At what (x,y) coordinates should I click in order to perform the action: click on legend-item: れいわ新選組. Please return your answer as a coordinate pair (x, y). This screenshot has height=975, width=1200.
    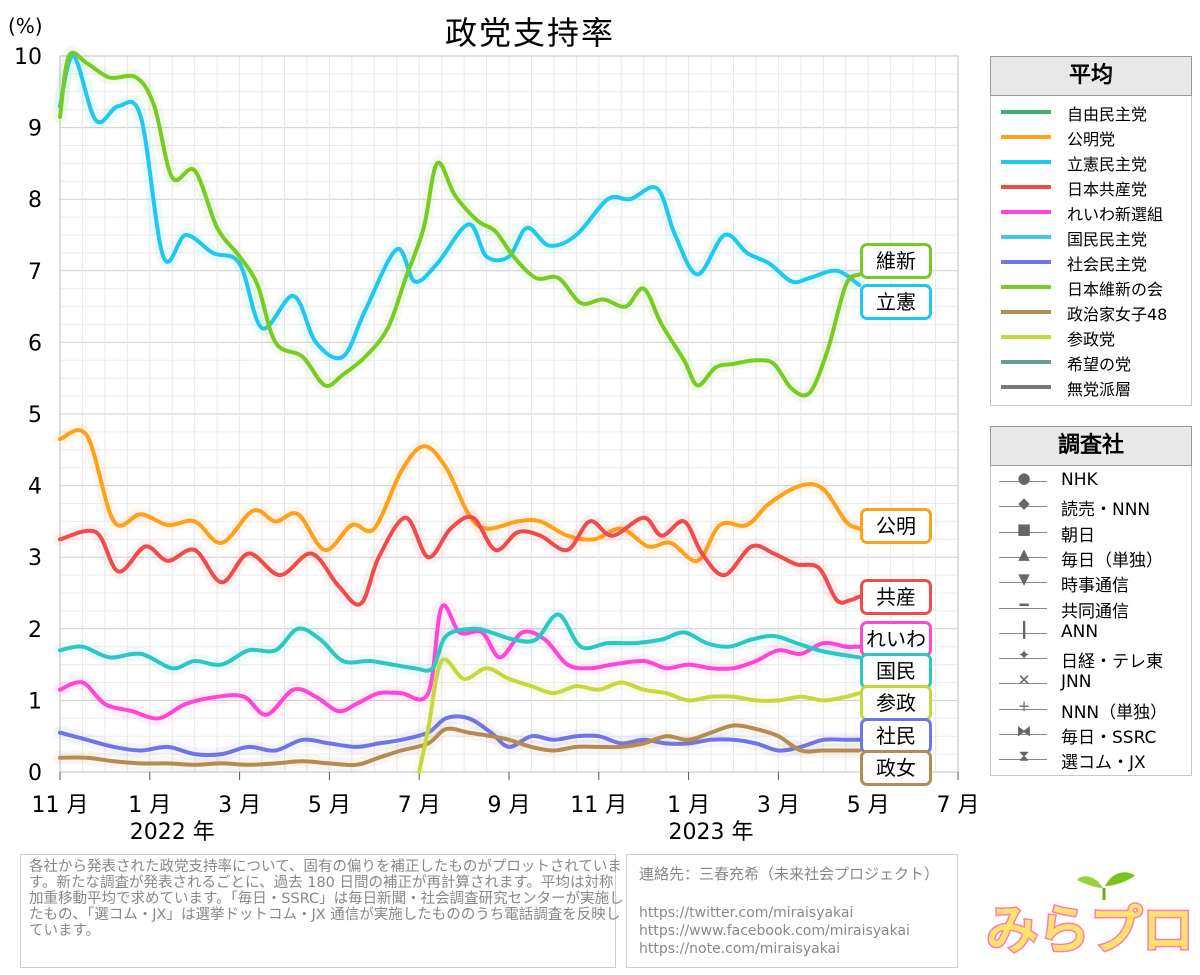
    Looking at the image, I should click on (1091, 211).